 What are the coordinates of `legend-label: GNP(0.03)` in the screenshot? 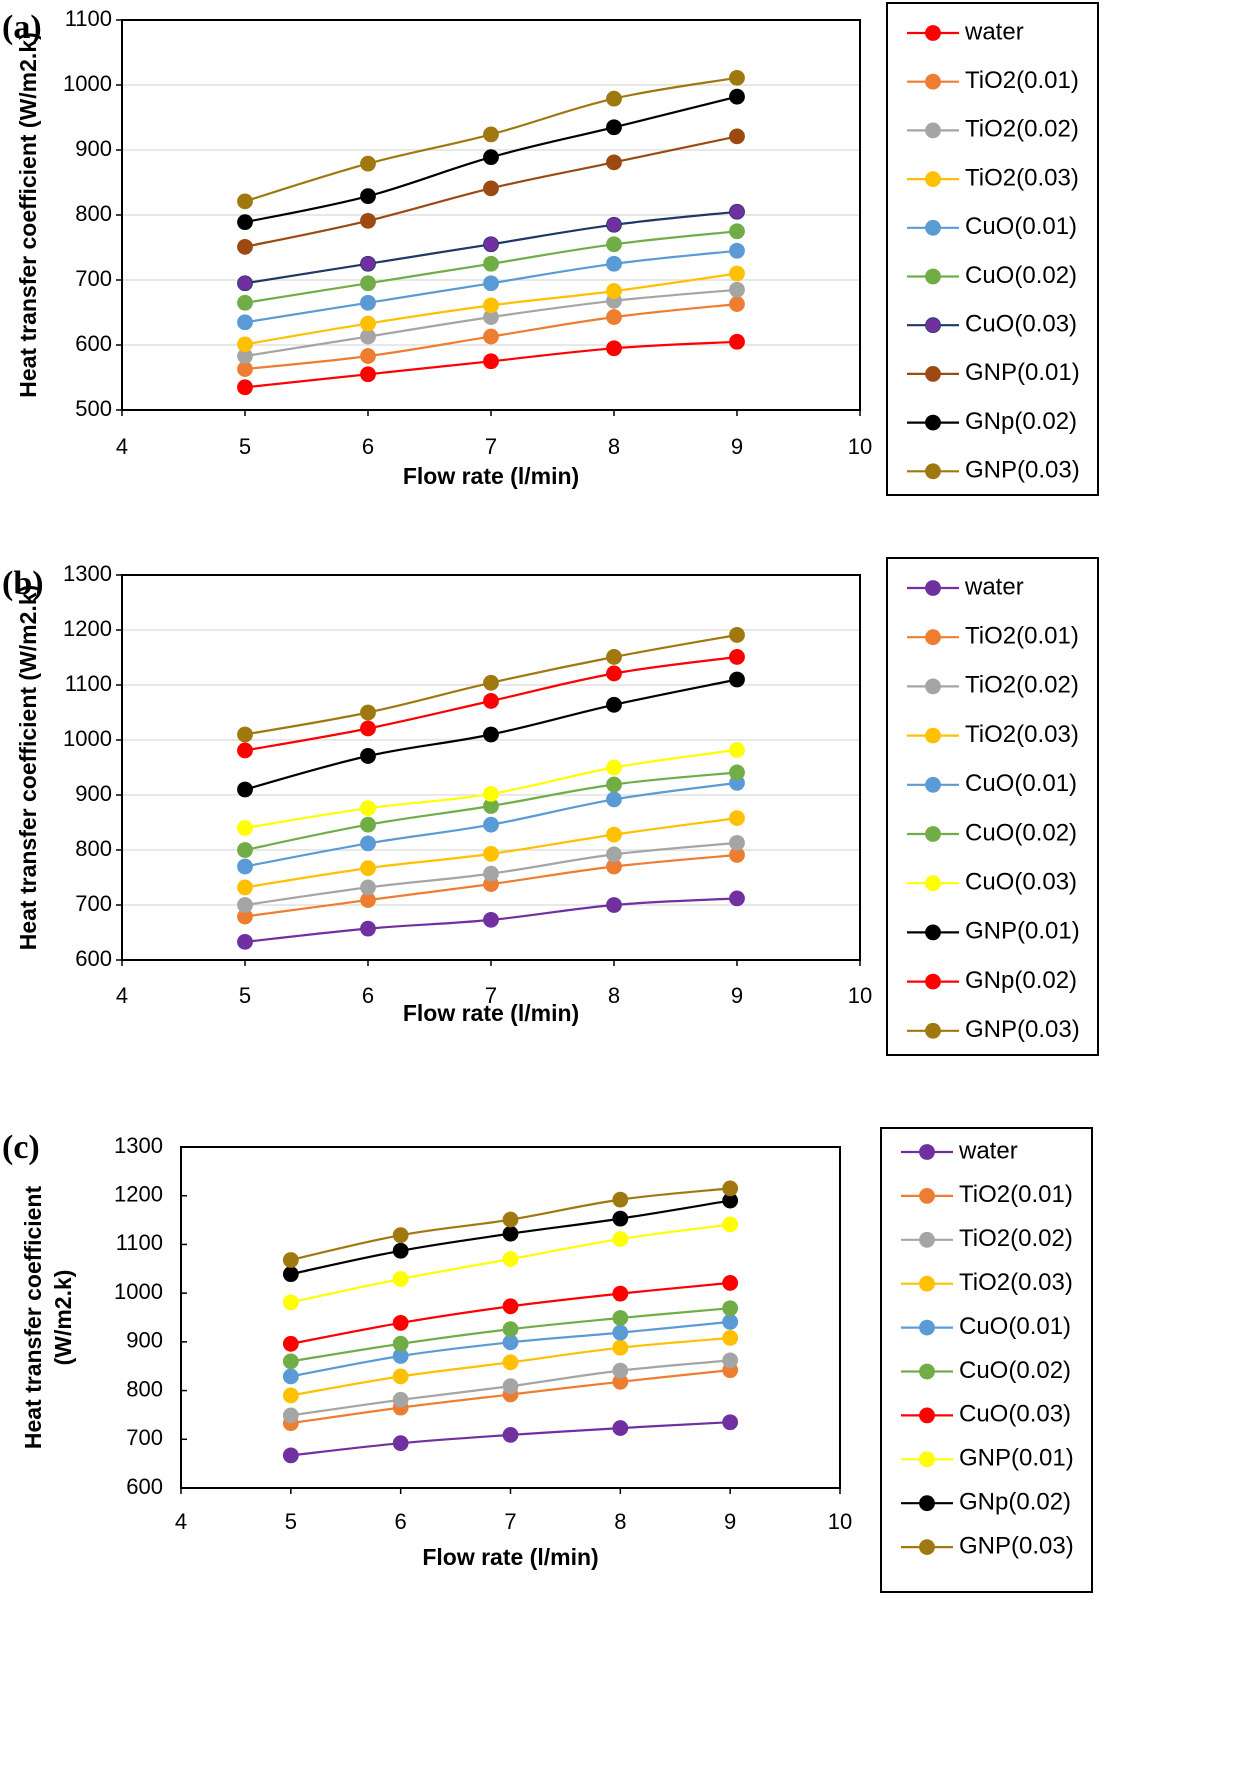 It's located at (1016, 1545).